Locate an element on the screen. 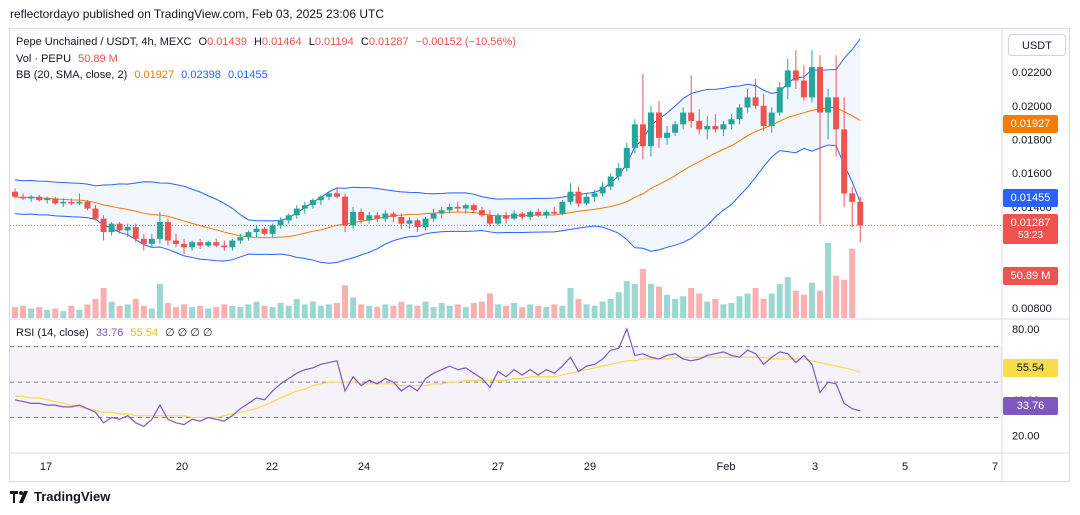  volume-value: 50.89 M is located at coordinates (98, 59).